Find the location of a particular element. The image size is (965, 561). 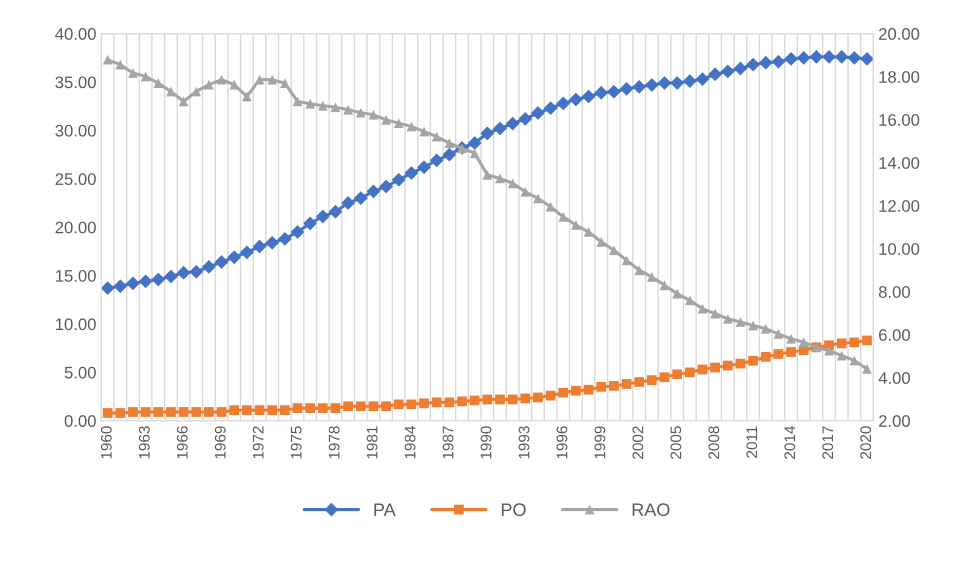

x-tick-label: 1972 is located at coordinates (258, 442).